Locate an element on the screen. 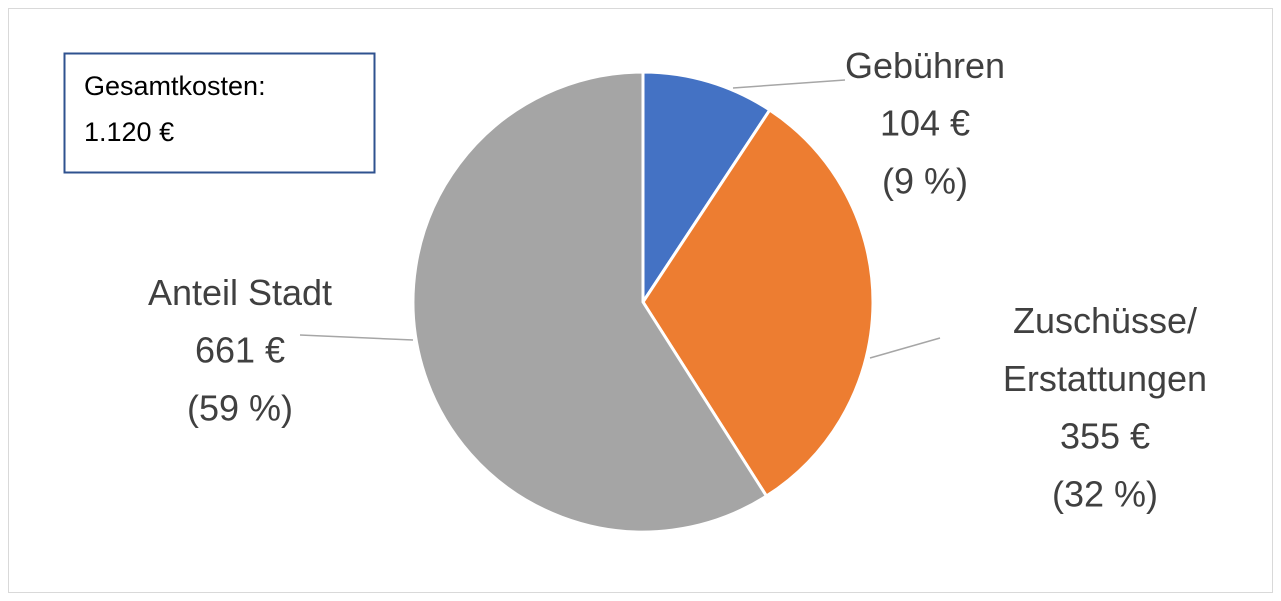 The height and width of the screenshot is (601, 1281). annotation-box is located at coordinates (219, 113).